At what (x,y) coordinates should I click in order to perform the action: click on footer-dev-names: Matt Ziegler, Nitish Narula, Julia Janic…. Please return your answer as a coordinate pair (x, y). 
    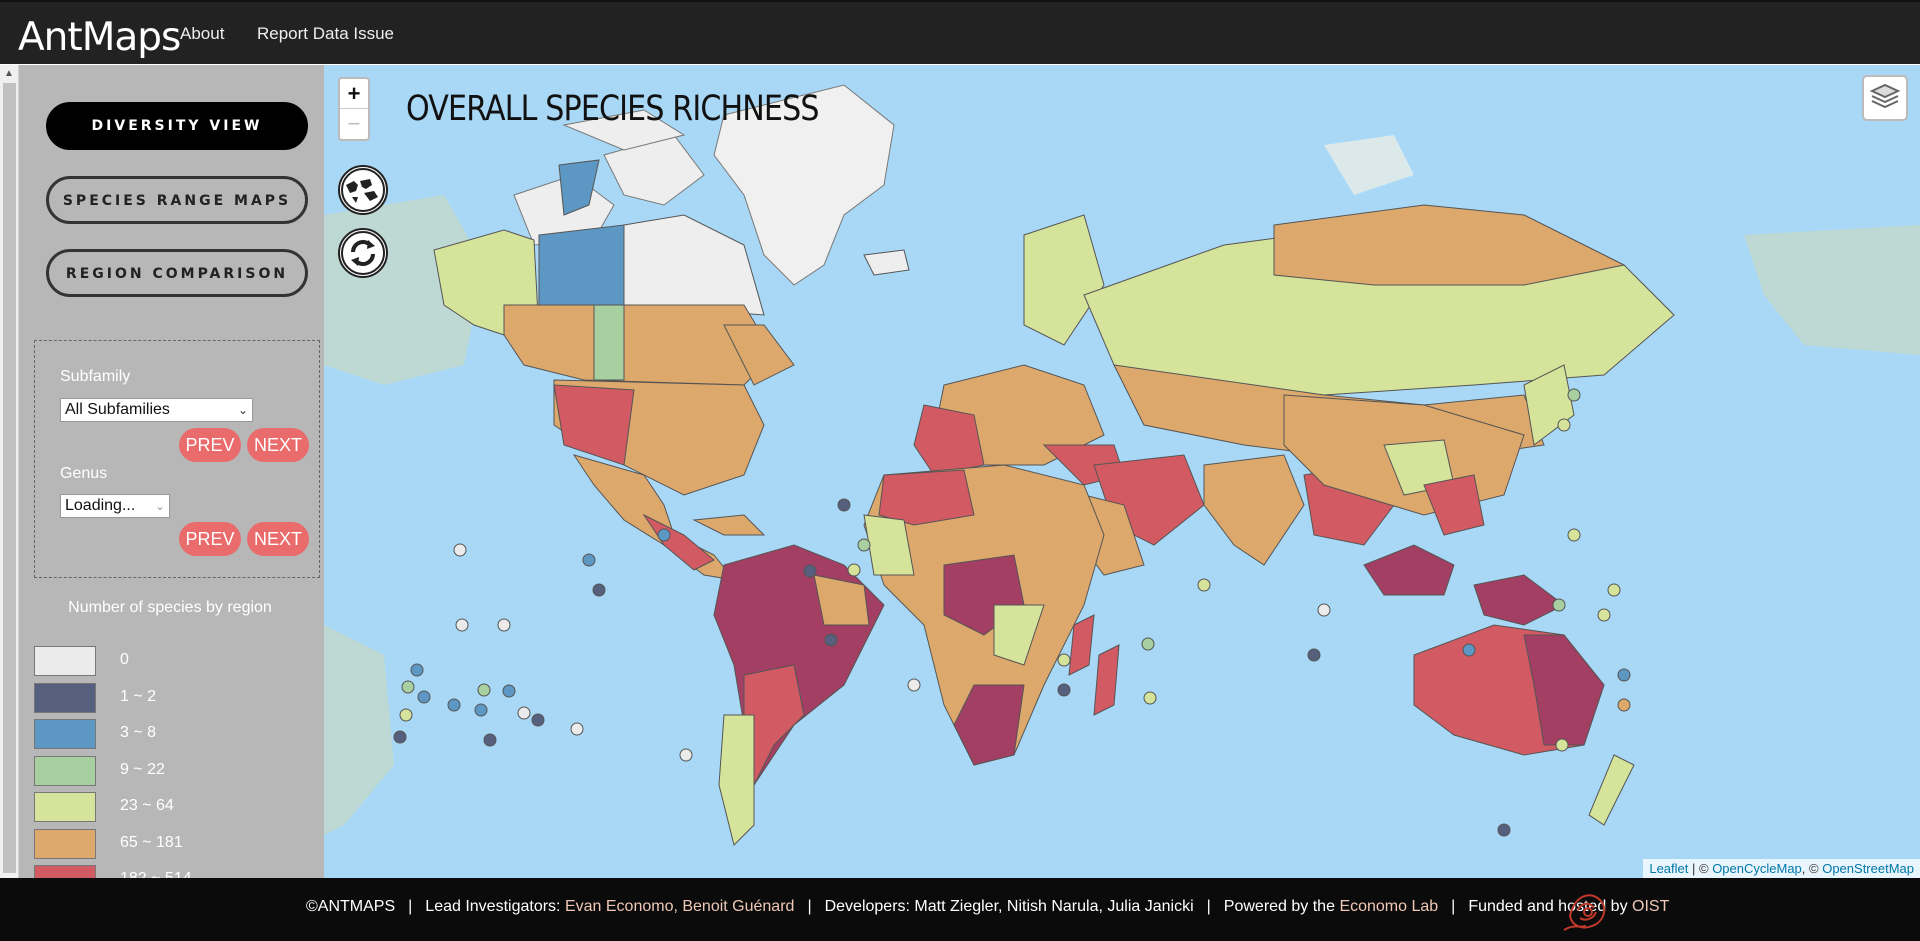
    Looking at the image, I should click on (1054, 906).